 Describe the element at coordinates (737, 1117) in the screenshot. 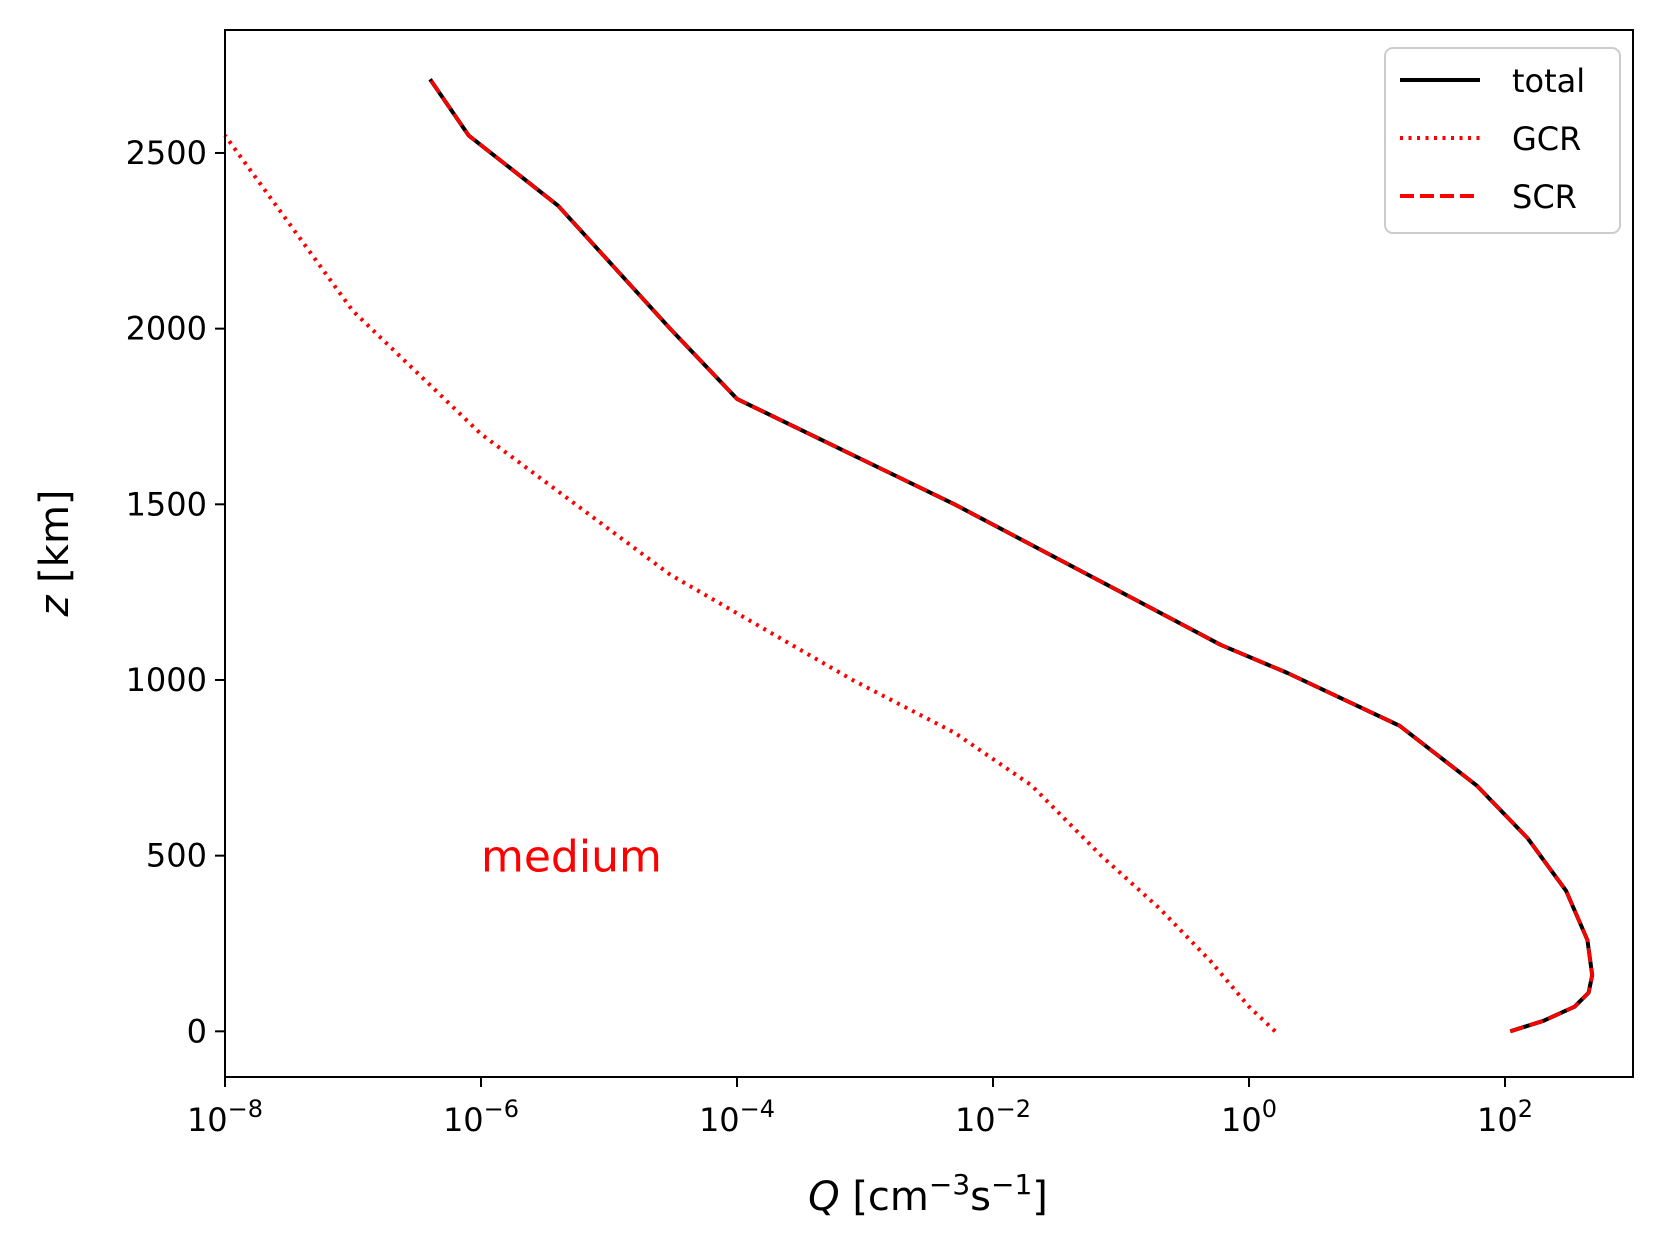

I see `x-tick-label: 10⁻⁴` at that location.